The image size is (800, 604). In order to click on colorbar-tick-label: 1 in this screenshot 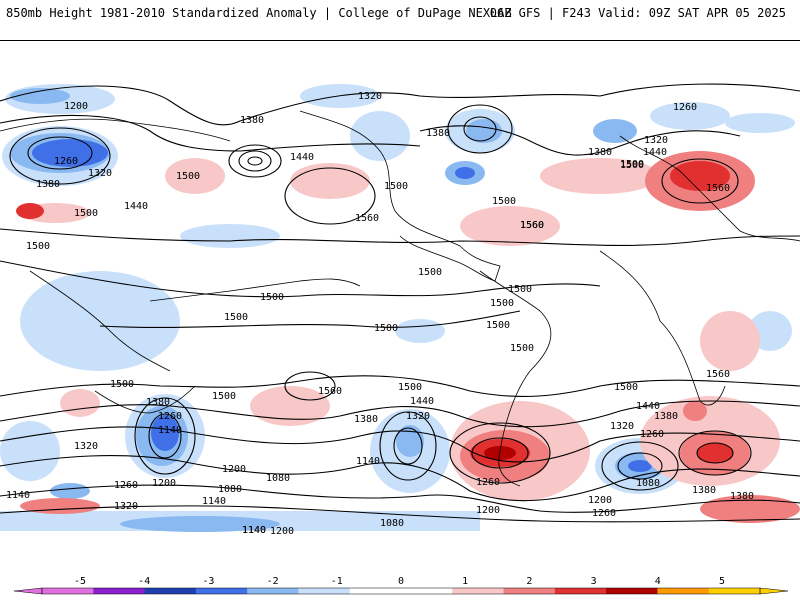, I will do `click(465, 581)`.